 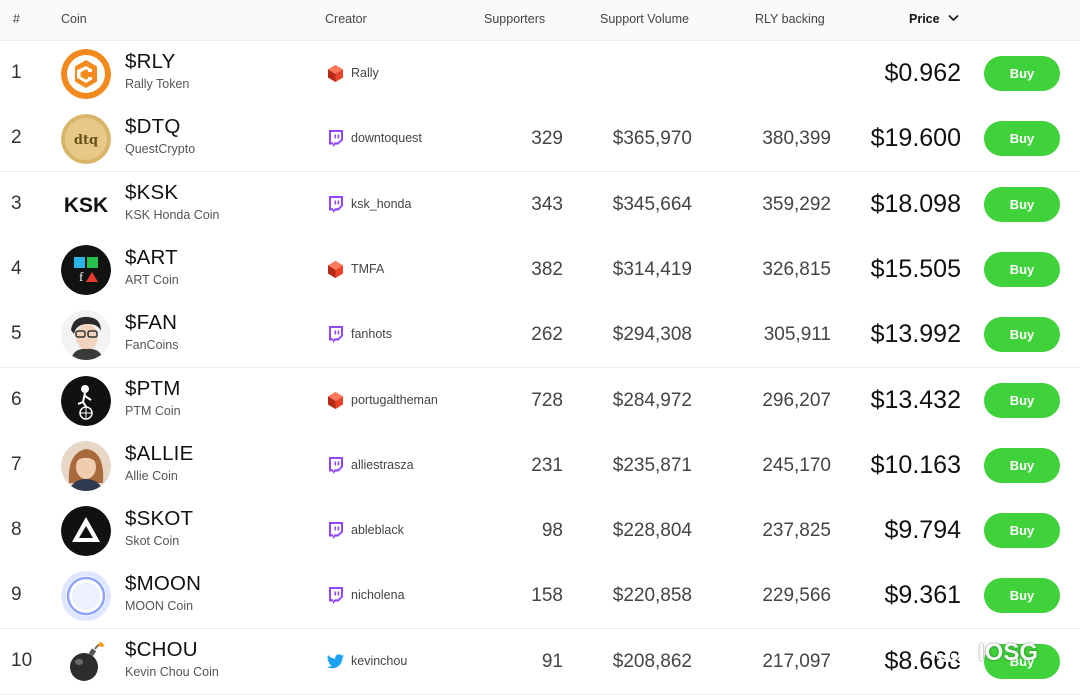 What do you see at coordinates (796, 661) in the screenshot?
I see `rly-backing: 217,097` at bounding box center [796, 661].